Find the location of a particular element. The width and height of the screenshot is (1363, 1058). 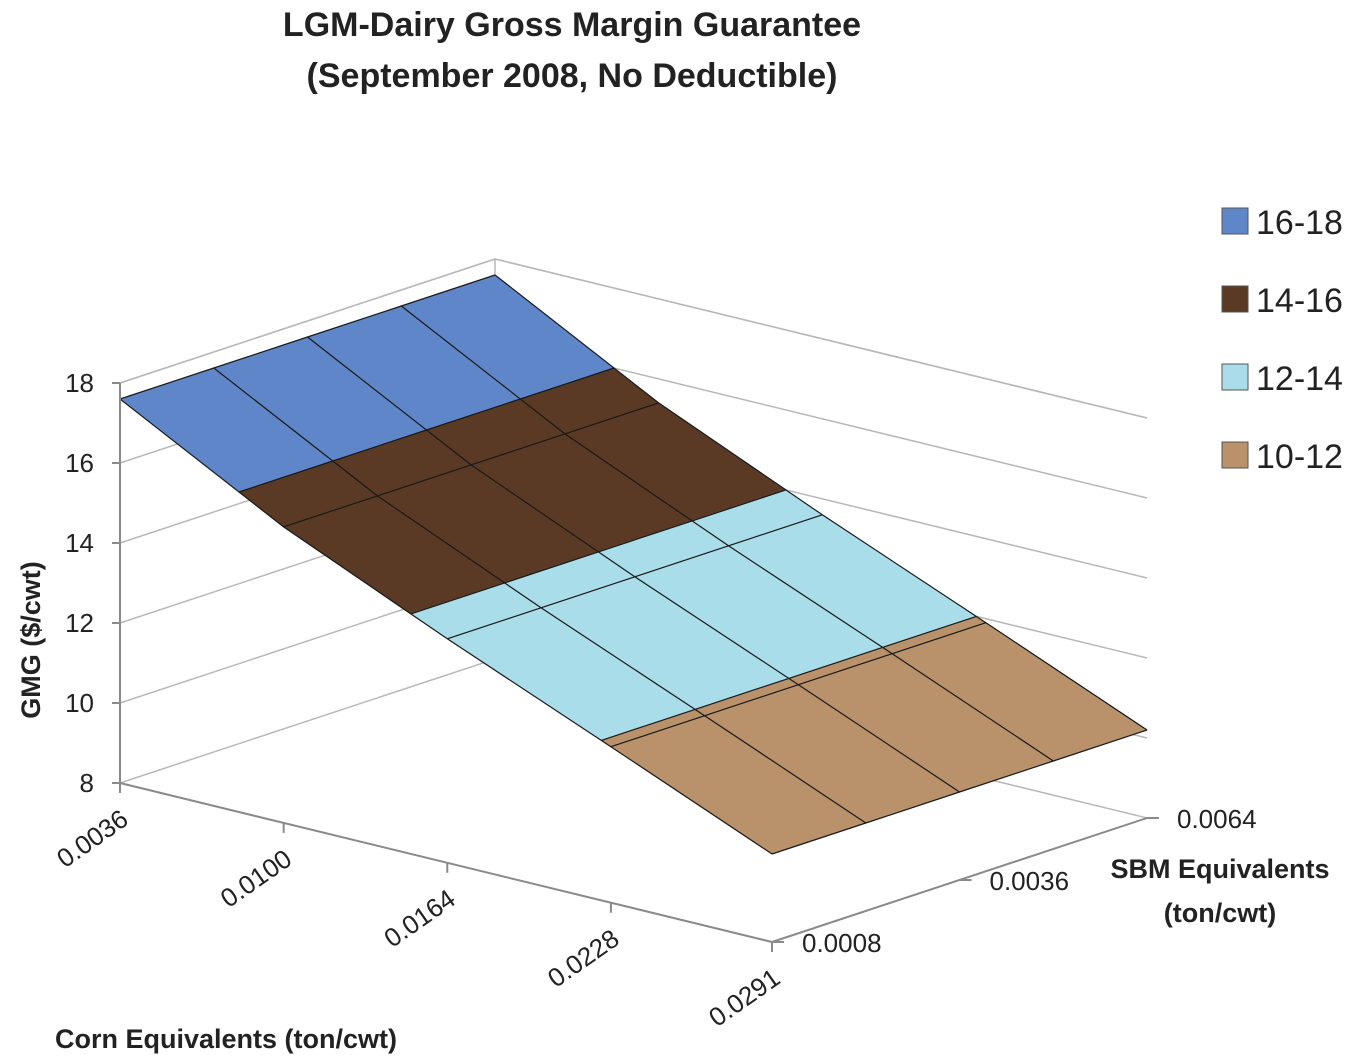

x-tick-label: 0.0100 is located at coordinates (256, 878).